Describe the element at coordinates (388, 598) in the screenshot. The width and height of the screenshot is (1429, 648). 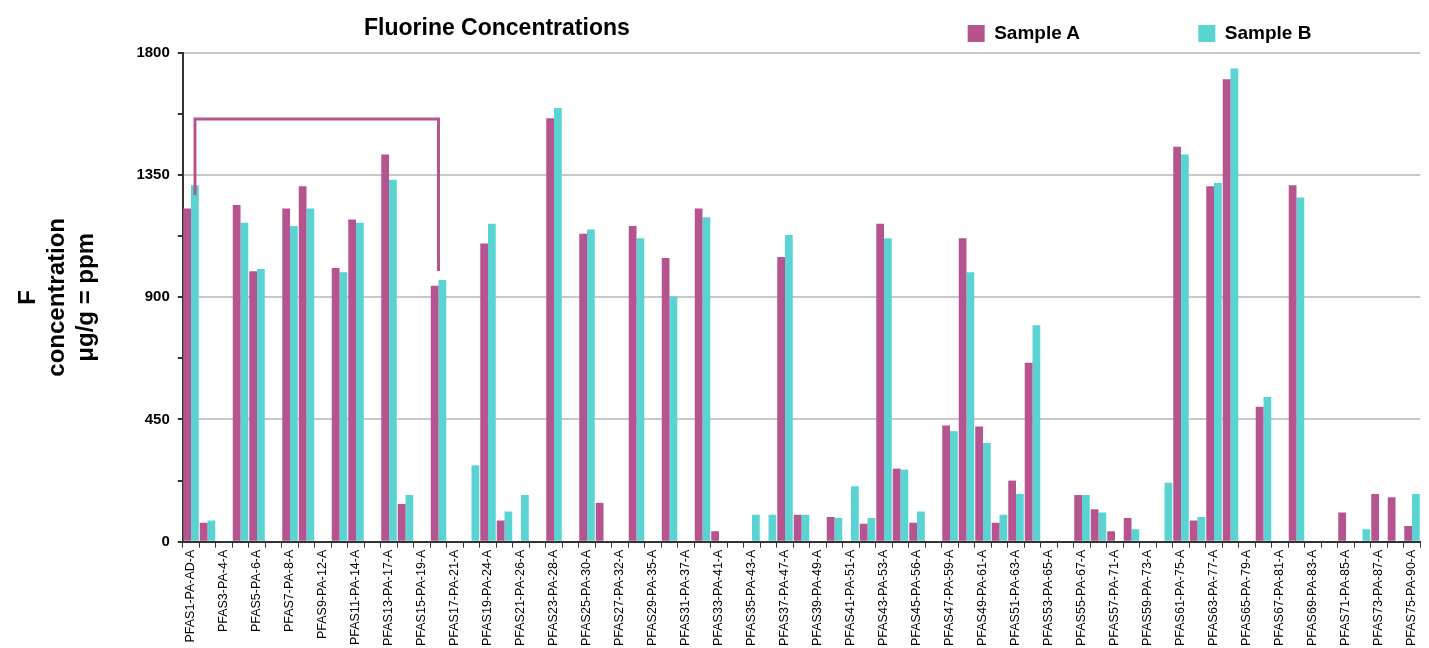
I see `x-tick-label: PFAS13-PA-17-A` at that location.